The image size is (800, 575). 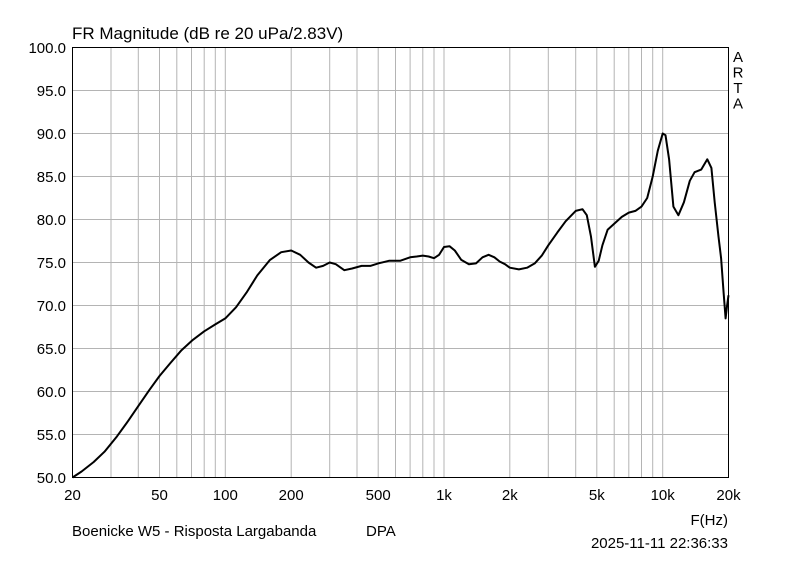 What do you see at coordinates (51, 306) in the screenshot?
I see `y-tick-label: 70.0` at bounding box center [51, 306].